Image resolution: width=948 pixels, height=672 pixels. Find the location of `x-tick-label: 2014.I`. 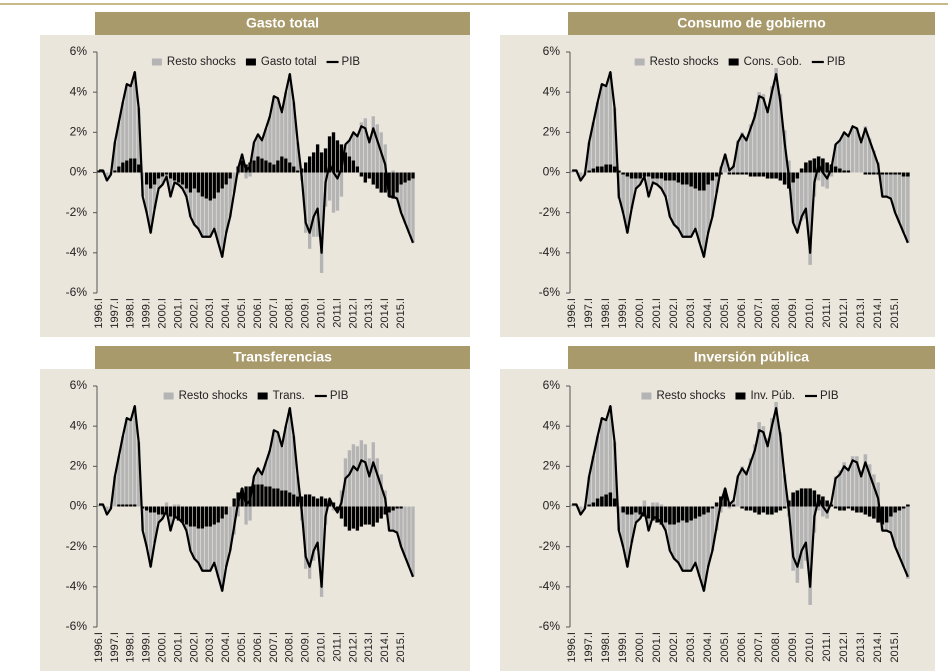

x-tick-label: 2014.I is located at coordinates (878, 313).